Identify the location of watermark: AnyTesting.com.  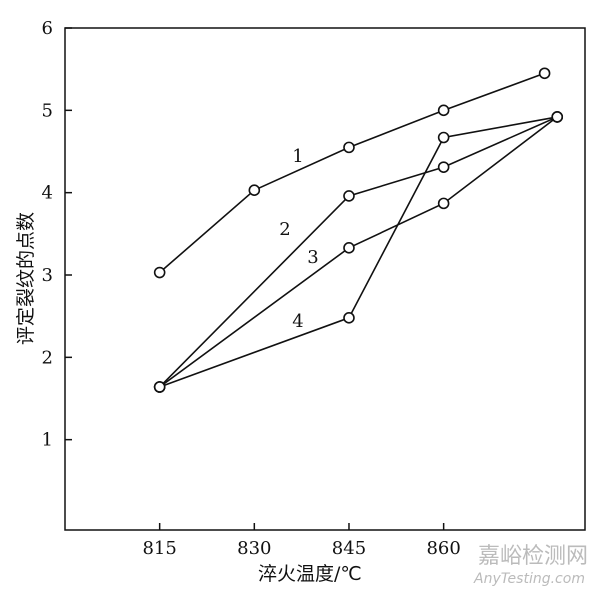
(529, 579).